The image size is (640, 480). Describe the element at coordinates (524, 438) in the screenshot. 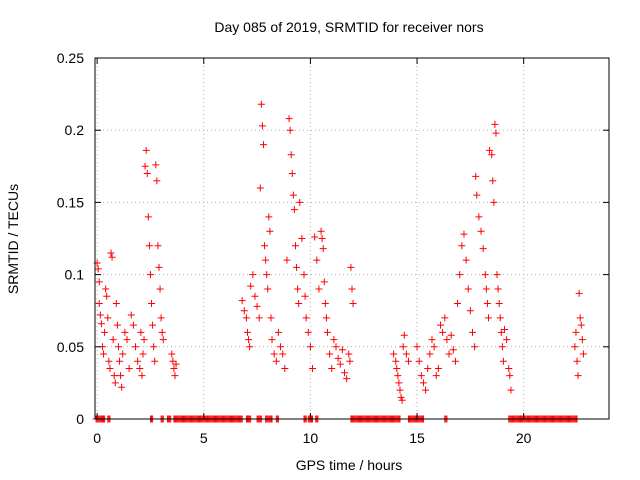

I see `x-tick-label: 20` at that location.